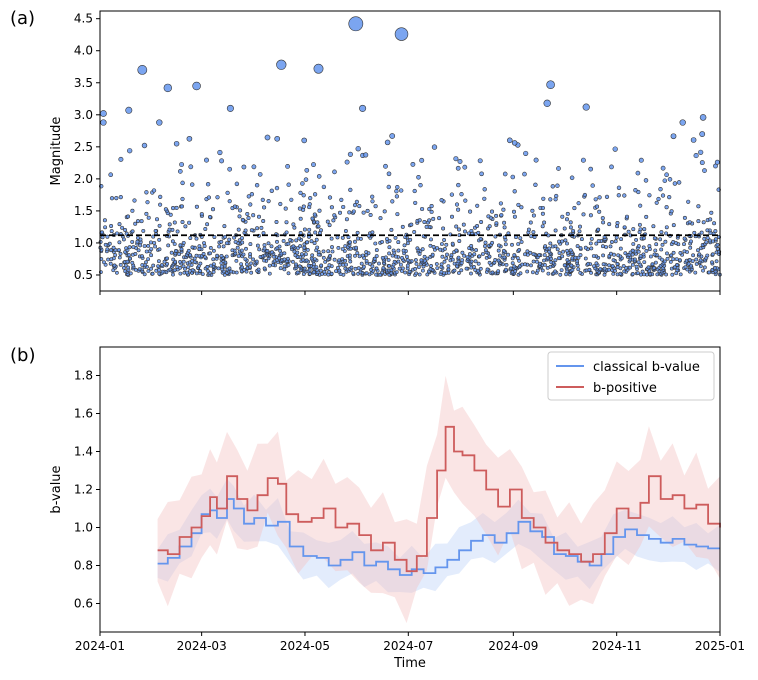 The width and height of the screenshot is (758, 680). I want to click on x-axis-label-time: Time, so click(409, 663).